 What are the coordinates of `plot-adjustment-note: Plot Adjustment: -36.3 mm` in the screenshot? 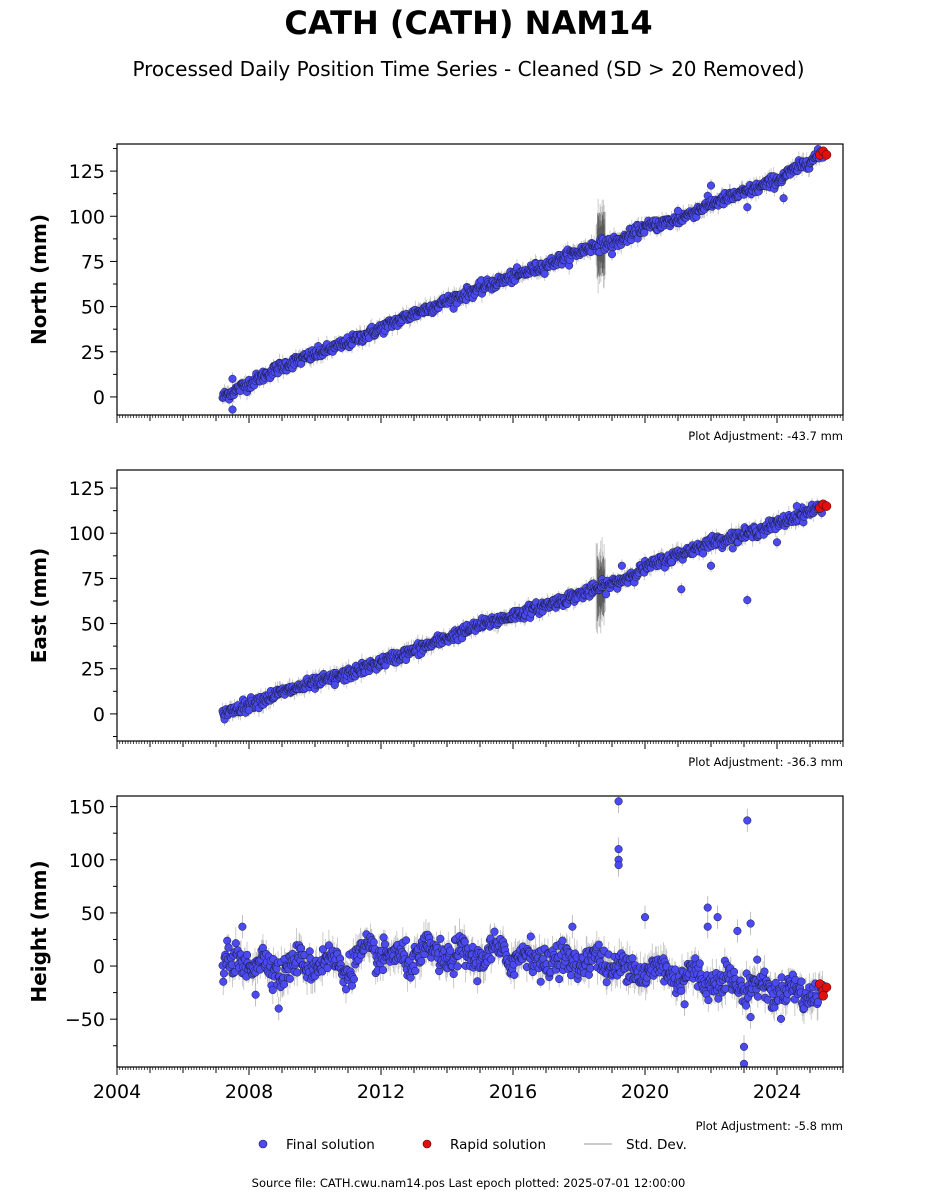 It's located at (765, 762).